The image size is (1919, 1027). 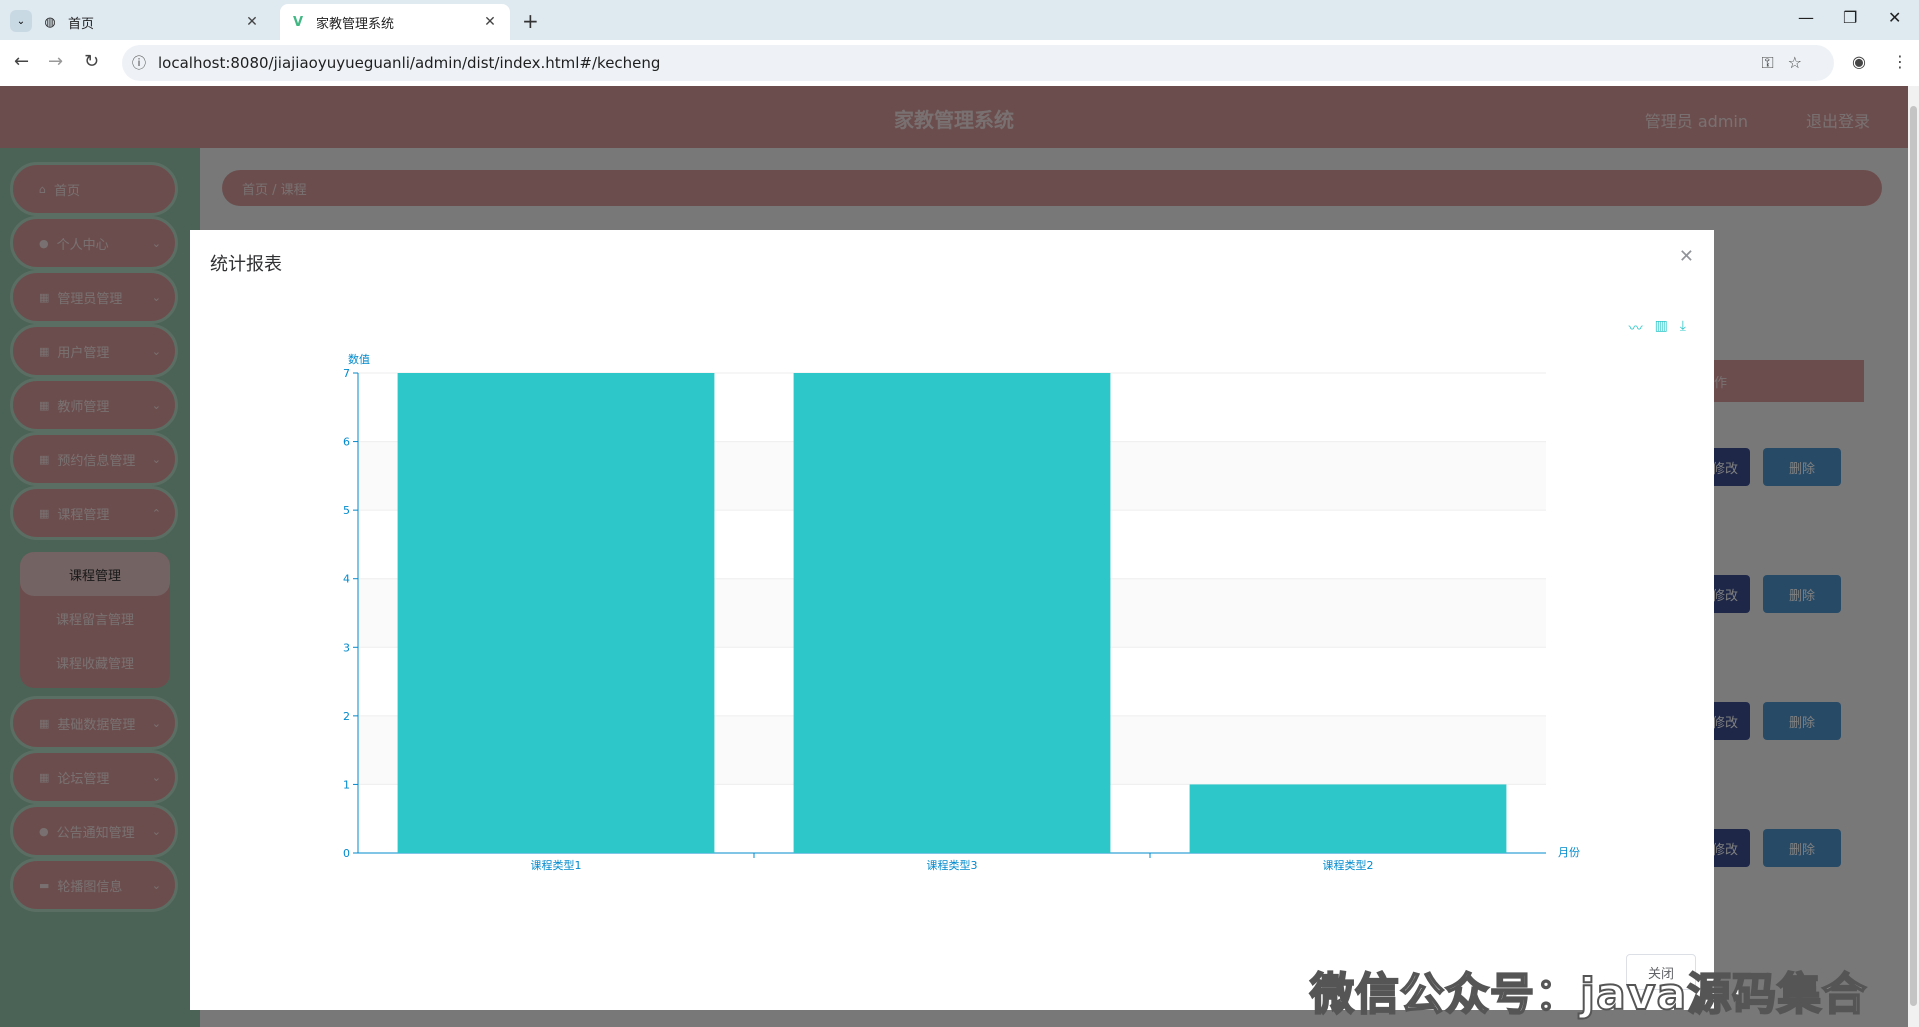 I want to click on site-info-icon: ⓘ, so click(x=139, y=64).